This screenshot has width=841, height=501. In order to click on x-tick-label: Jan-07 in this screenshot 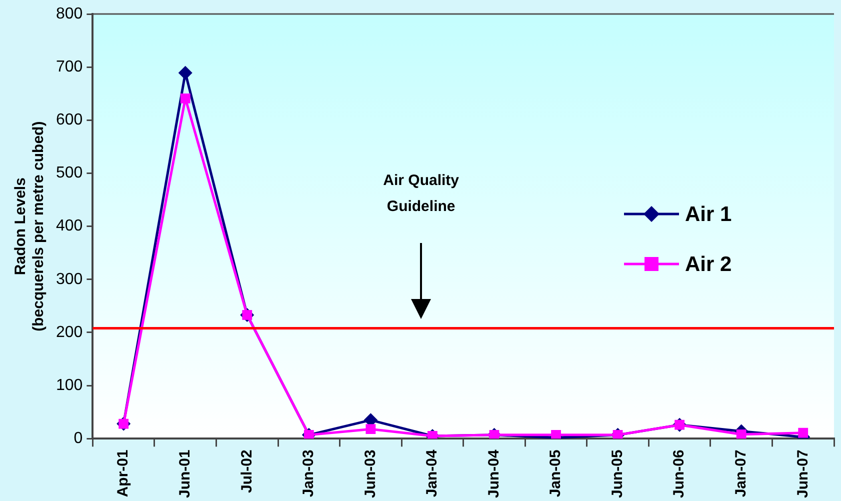, I will do `click(741, 474)`.